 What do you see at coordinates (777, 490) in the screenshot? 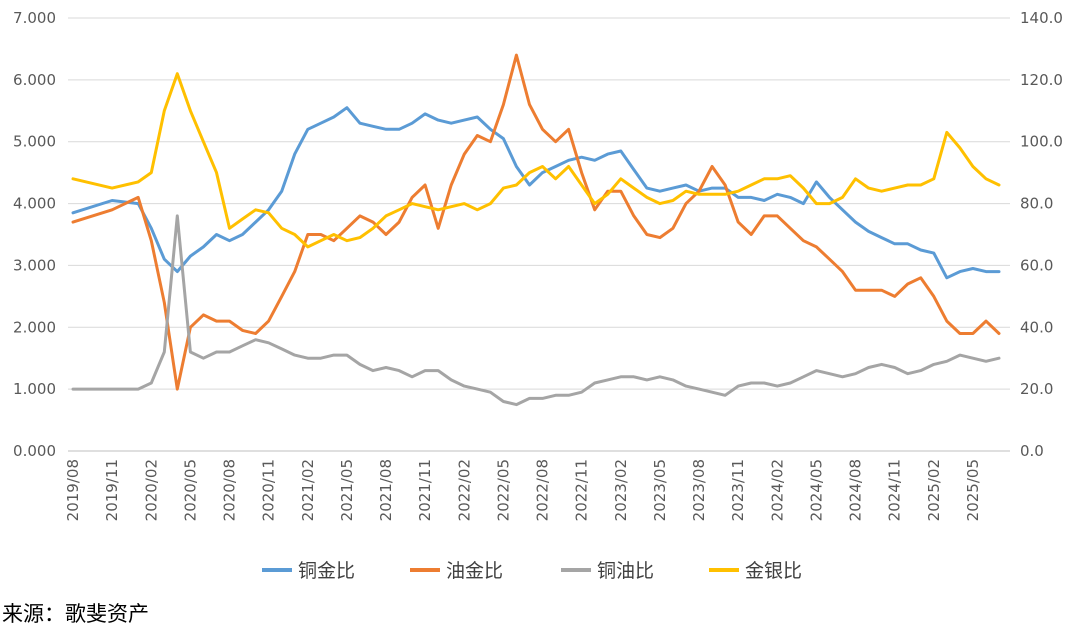
I see `x-tick-label: 2024/02` at bounding box center [777, 490].